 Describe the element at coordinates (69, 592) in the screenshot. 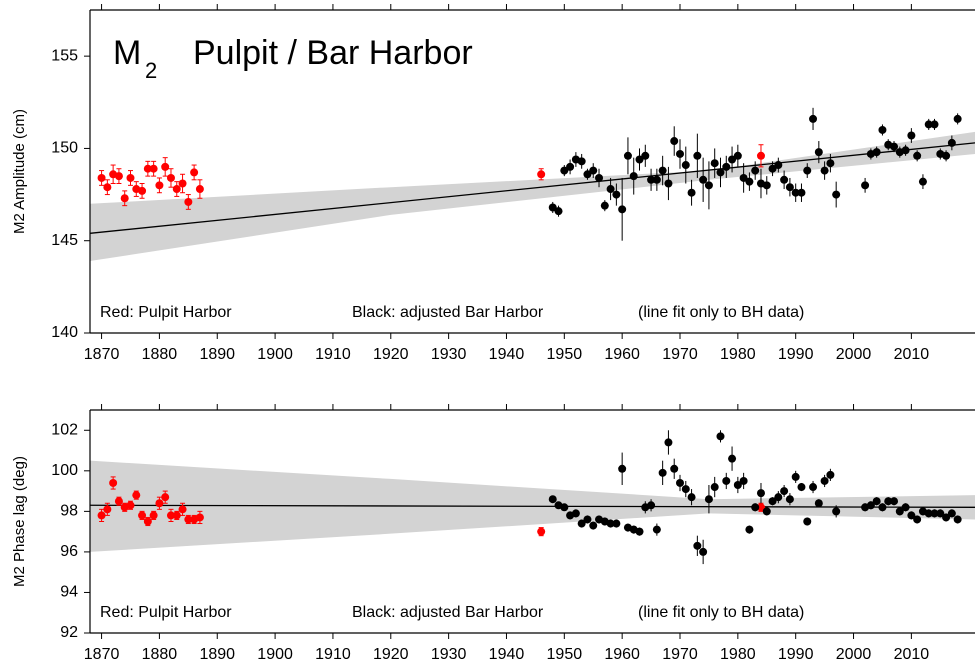

I see `y-tick-label: 94` at that location.